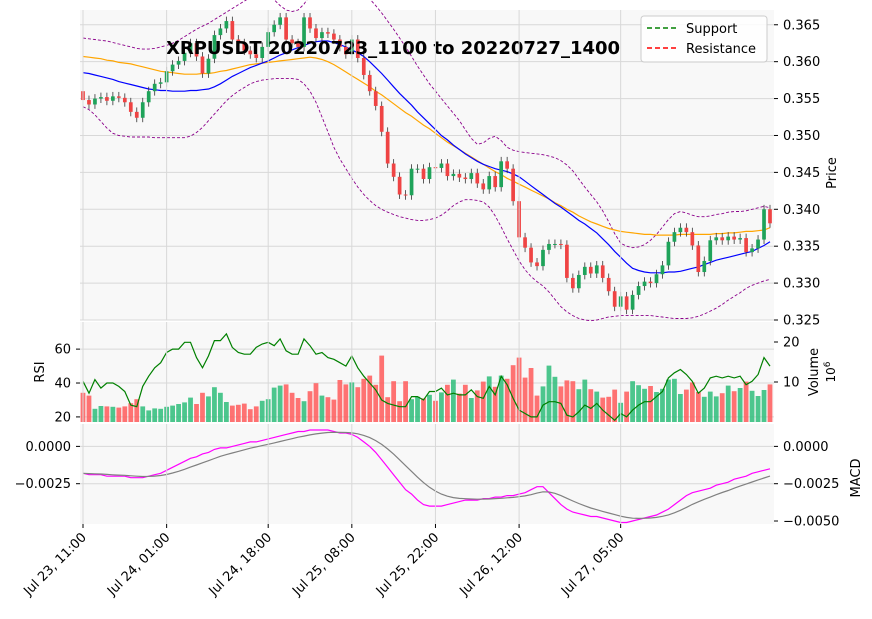 This screenshot has height=619, width=872. What do you see at coordinates (801, 321) in the screenshot?
I see `price-tick-label: 0.325` at bounding box center [801, 321].